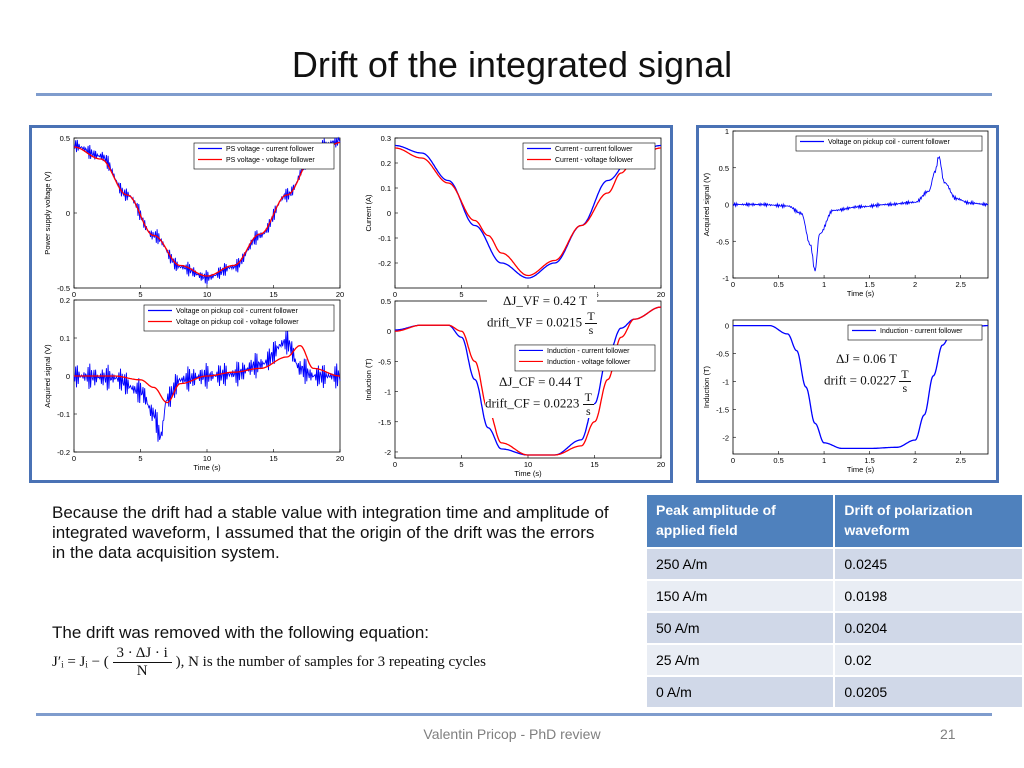  Describe the element at coordinates (47, 213) in the screenshot. I see `y-axis-label: Power supply voltage (V)` at that location.